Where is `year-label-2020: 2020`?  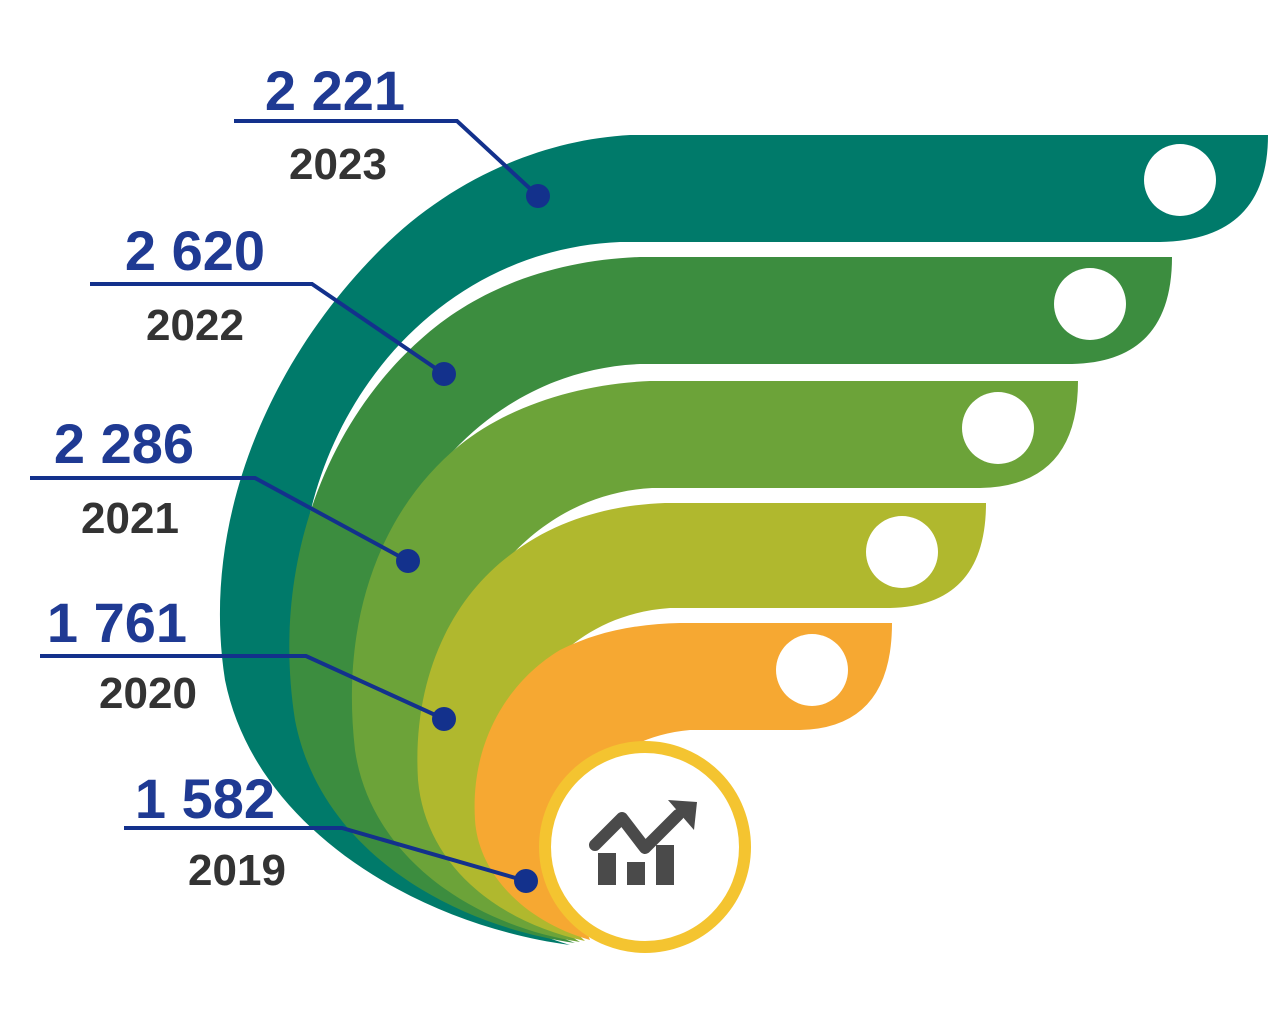
year-label-2020: 2020 is located at coordinates (148, 693).